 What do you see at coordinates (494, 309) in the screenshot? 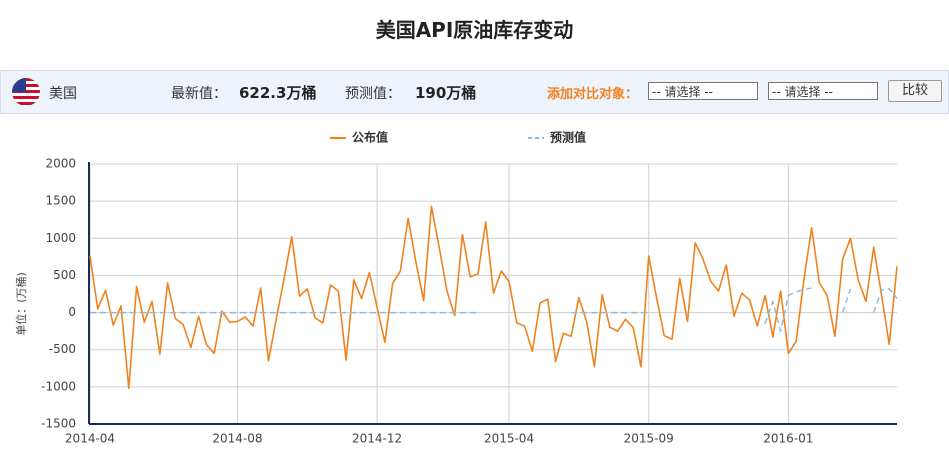
I see `data-line` at bounding box center [494, 309].